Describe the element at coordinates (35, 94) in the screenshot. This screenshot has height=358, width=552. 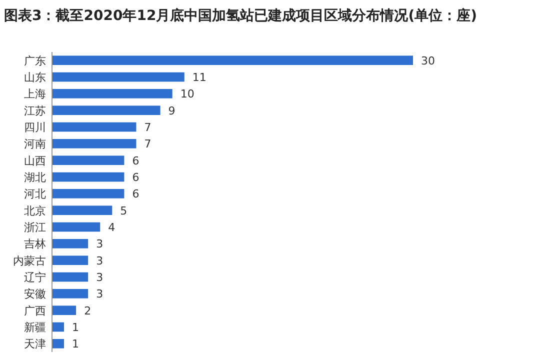
I see `y-tick-label: 上海` at that location.